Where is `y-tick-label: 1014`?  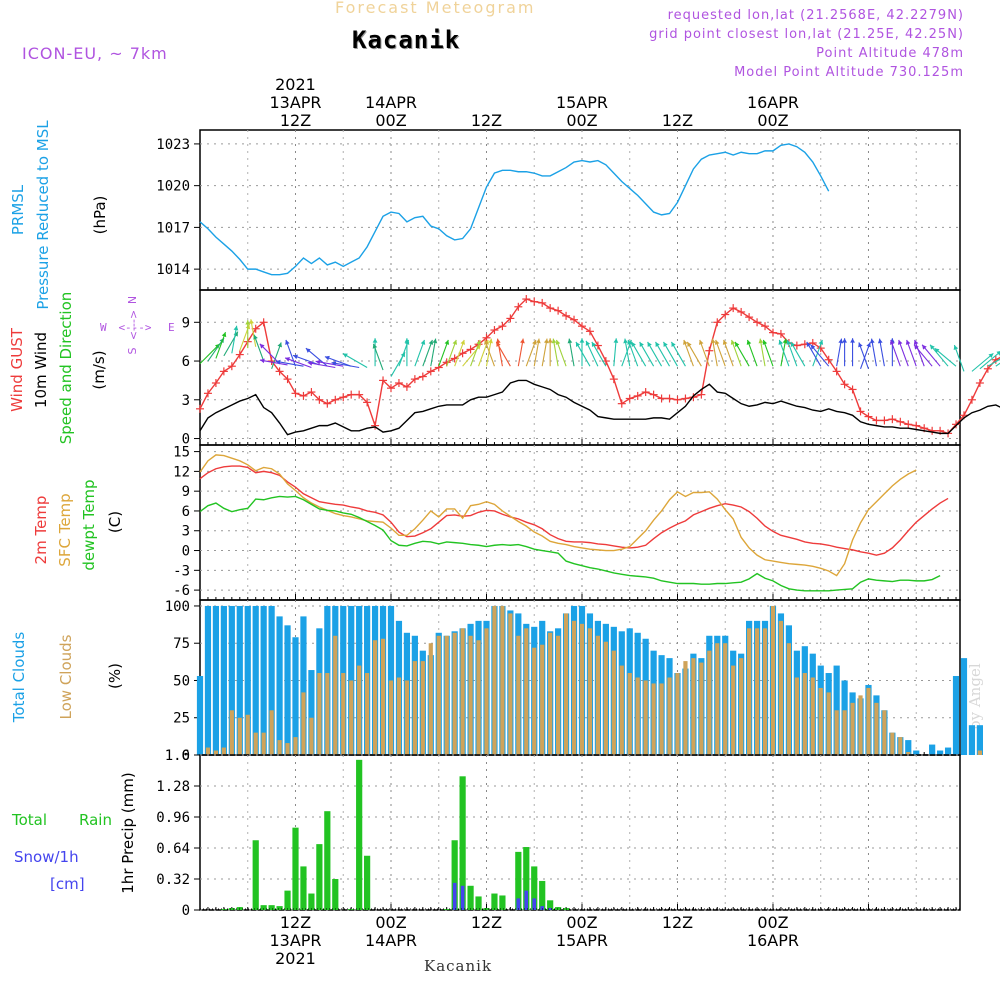 y-tick-label: 1014 is located at coordinates (173, 270).